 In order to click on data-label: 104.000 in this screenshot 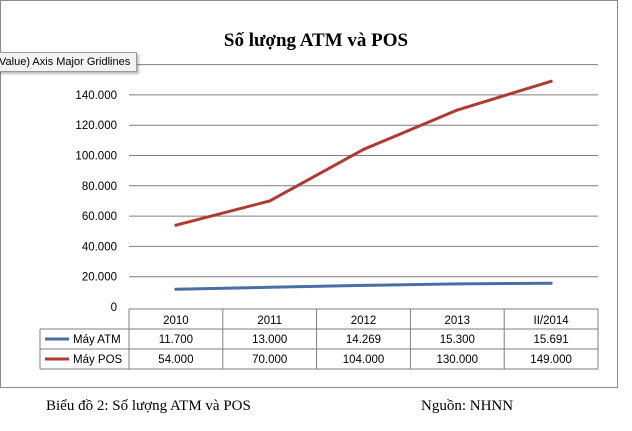, I will do `click(364, 360)`.